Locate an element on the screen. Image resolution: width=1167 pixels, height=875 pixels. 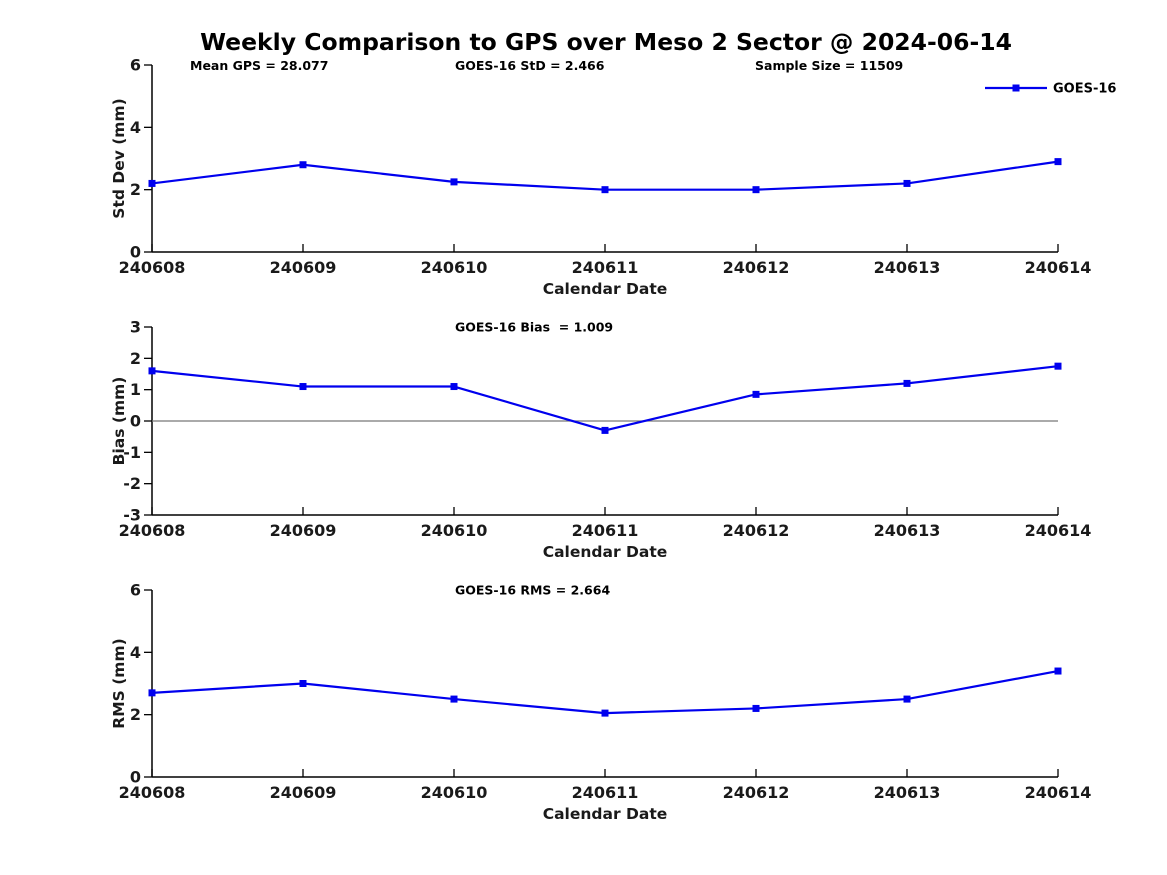
legend-marker-sample is located at coordinates (1016, 88).